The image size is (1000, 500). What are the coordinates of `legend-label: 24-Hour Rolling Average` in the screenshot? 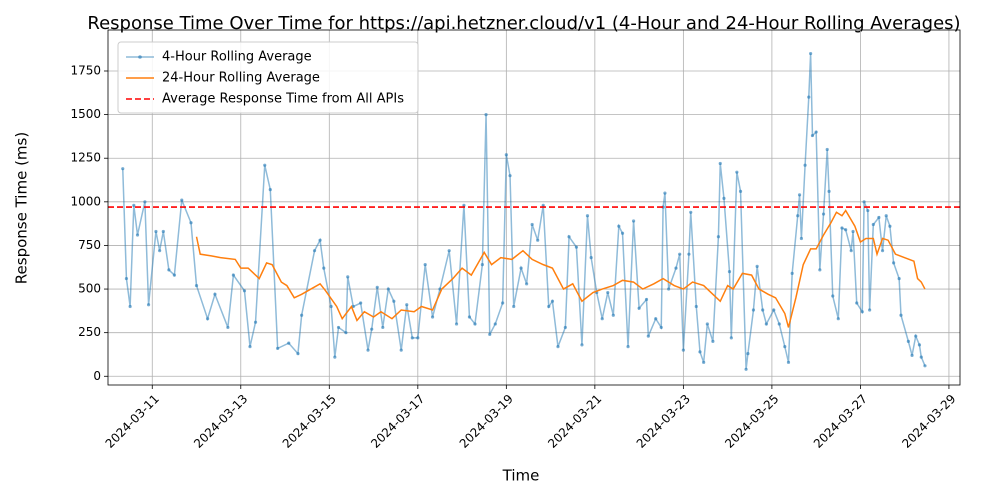 It's located at (241, 78).